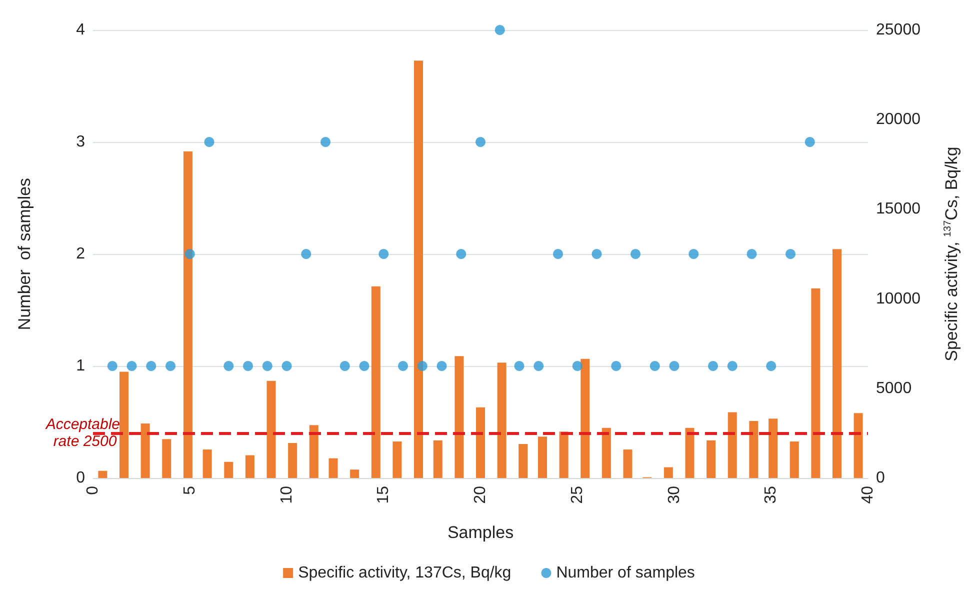 The height and width of the screenshot is (594, 978). Describe the element at coordinates (898, 299) in the screenshot. I see `y2-tick-label: 10000` at that location.